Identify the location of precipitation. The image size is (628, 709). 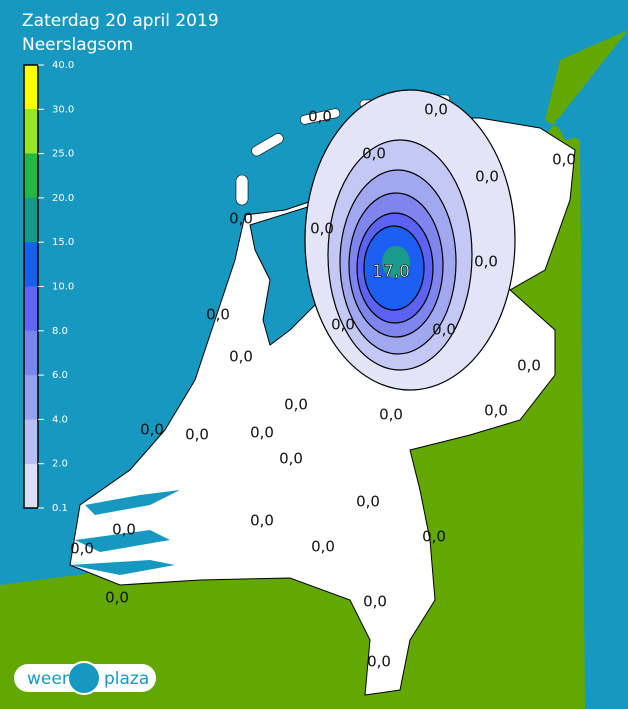
(410, 240).